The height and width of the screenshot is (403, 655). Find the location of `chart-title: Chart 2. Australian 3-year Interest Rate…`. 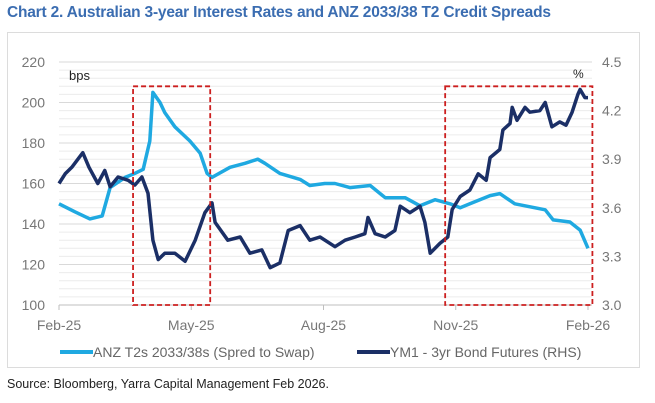

chart-title: Chart 2. Australian 3-year Interest Rate… is located at coordinates (279, 12).